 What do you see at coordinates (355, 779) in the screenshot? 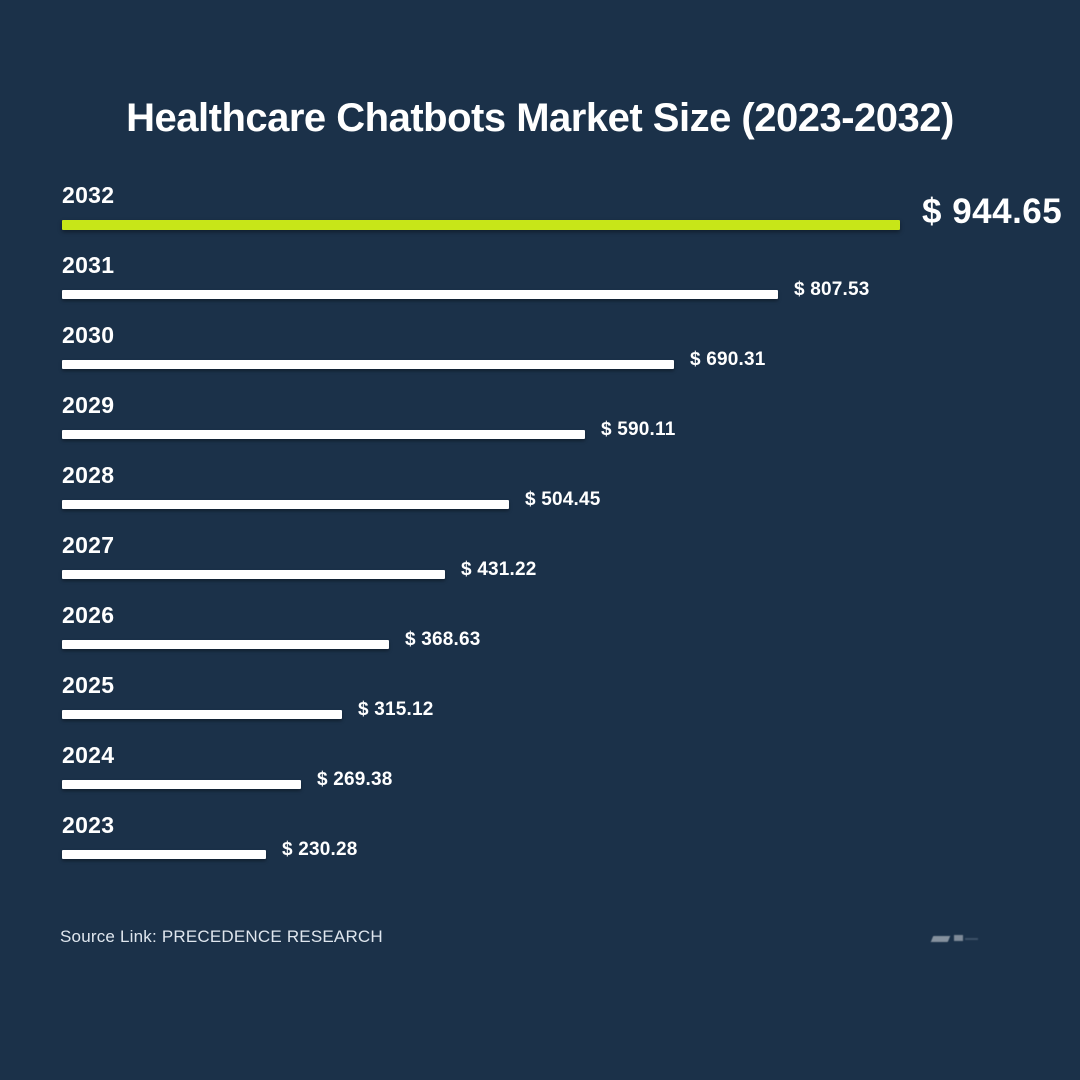
I see `bar-value-label: $ 269.38` at bounding box center [355, 779].